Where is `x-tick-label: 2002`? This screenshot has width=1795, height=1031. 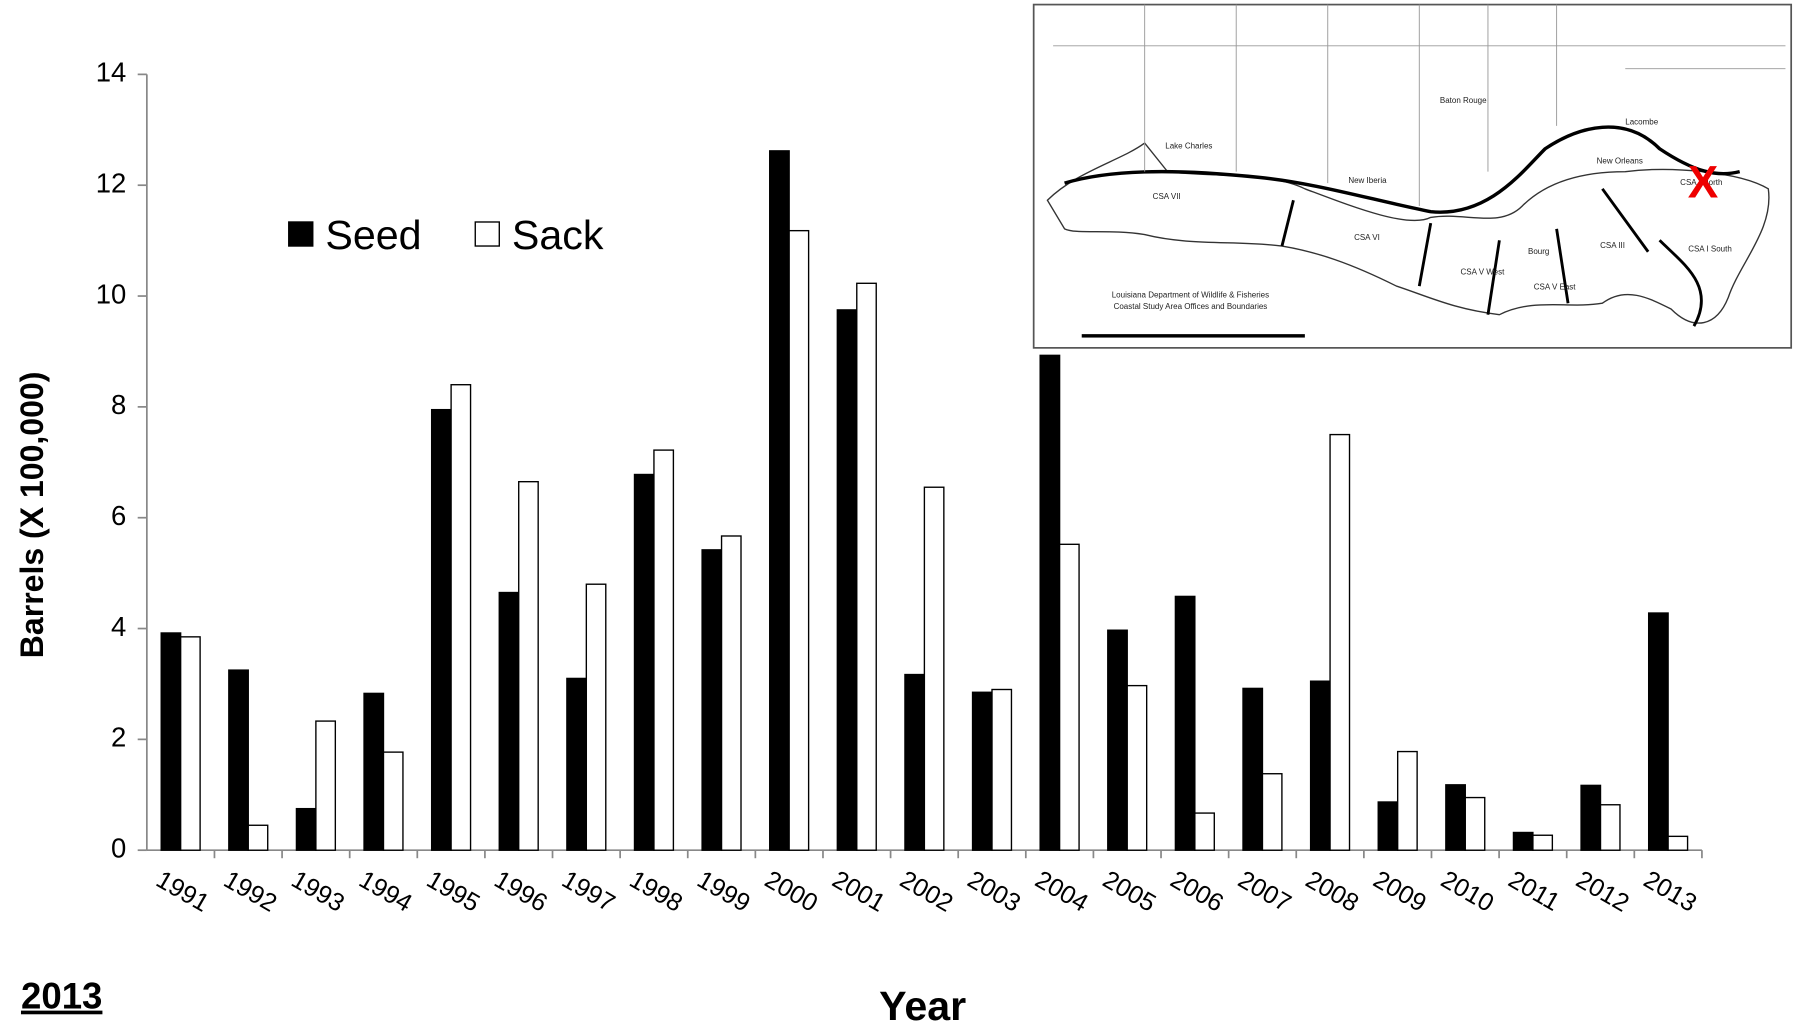
x-tick-label: 2002 is located at coordinates (926, 892).